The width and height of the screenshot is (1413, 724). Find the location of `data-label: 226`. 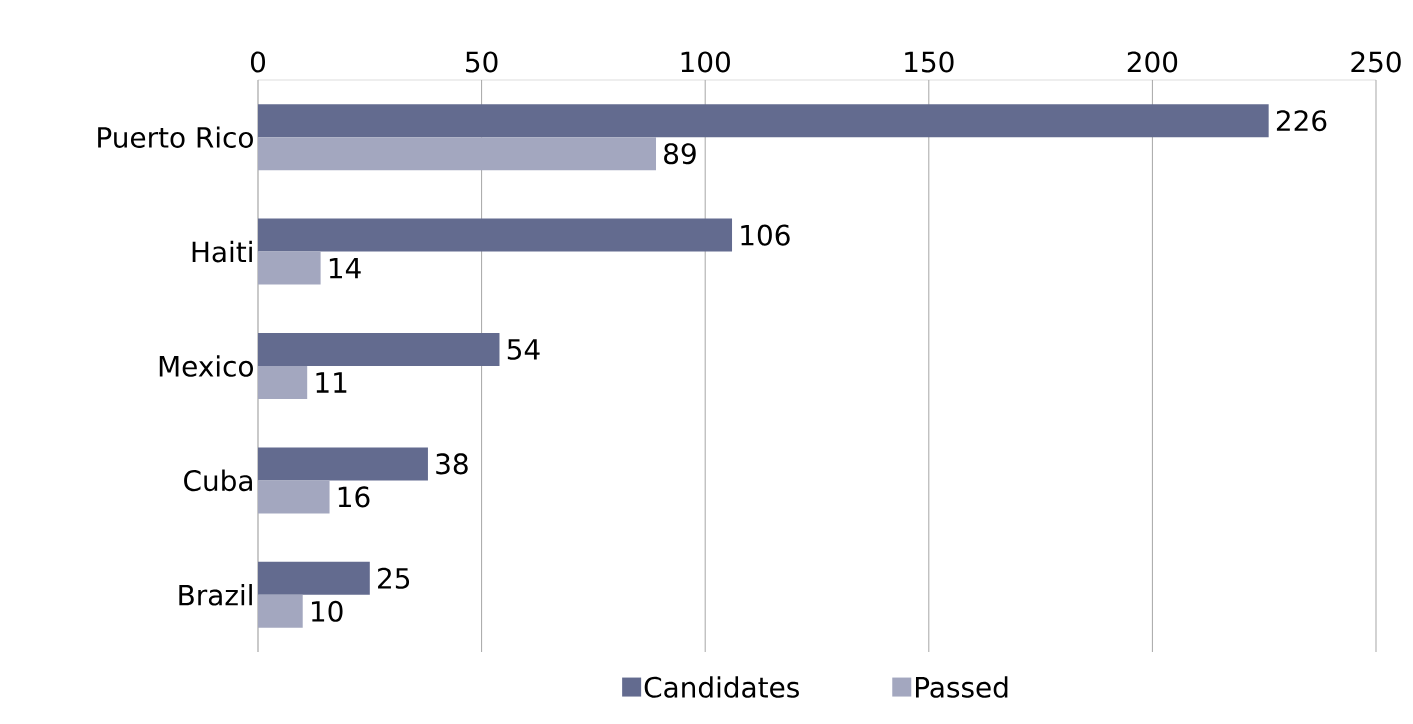

data-label: 226 is located at coordinates (1301, 121).